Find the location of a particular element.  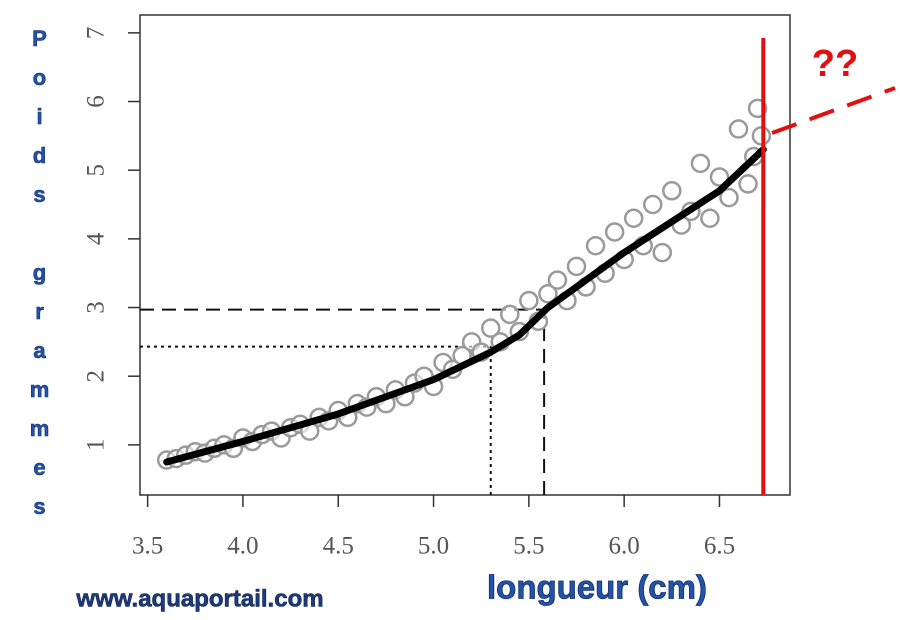

x-tick-label: 4.5 is located at coordinates (338, 546).